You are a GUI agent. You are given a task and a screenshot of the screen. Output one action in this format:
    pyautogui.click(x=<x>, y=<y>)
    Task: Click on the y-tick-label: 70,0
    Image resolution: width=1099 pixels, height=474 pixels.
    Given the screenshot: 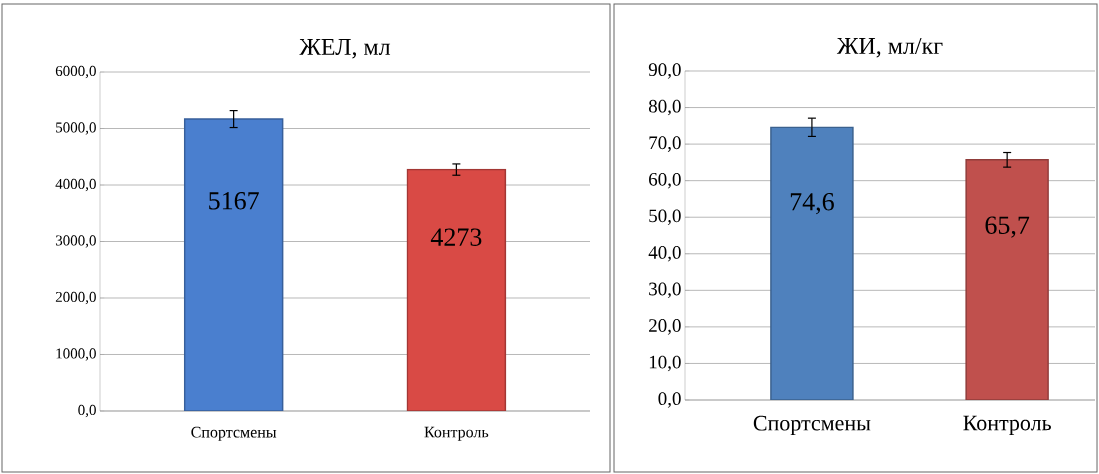 What is the action you would take?
    pyautogui.click(x=665, y=144)
    